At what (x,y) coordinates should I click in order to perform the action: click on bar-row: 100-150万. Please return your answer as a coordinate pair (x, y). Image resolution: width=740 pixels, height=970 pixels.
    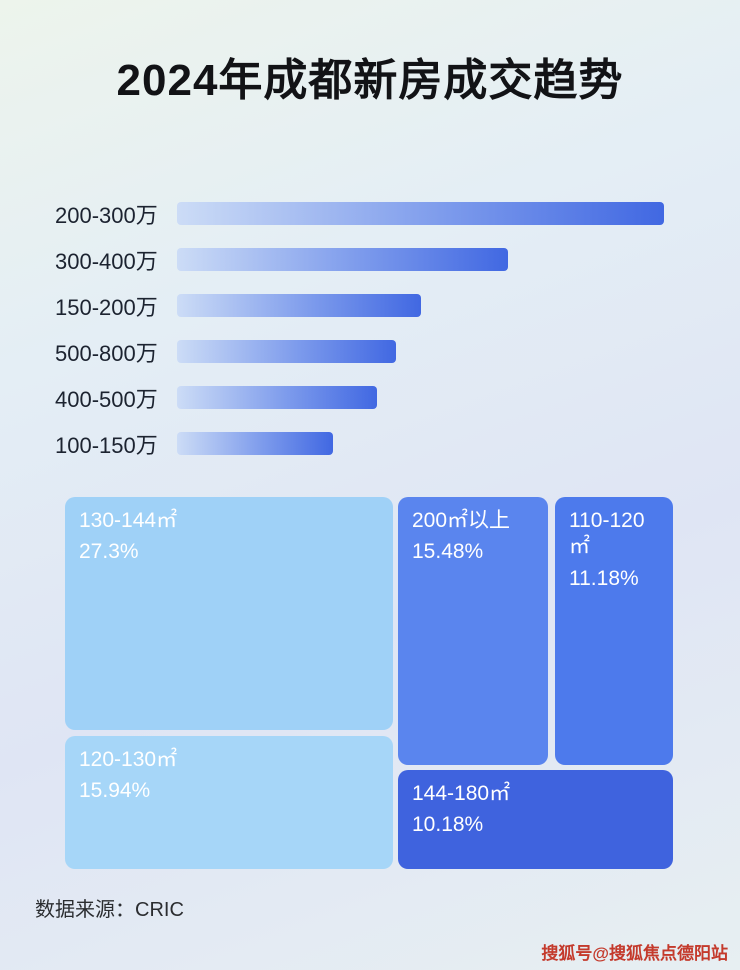
    Looking at the image, I should click on (397, 445).